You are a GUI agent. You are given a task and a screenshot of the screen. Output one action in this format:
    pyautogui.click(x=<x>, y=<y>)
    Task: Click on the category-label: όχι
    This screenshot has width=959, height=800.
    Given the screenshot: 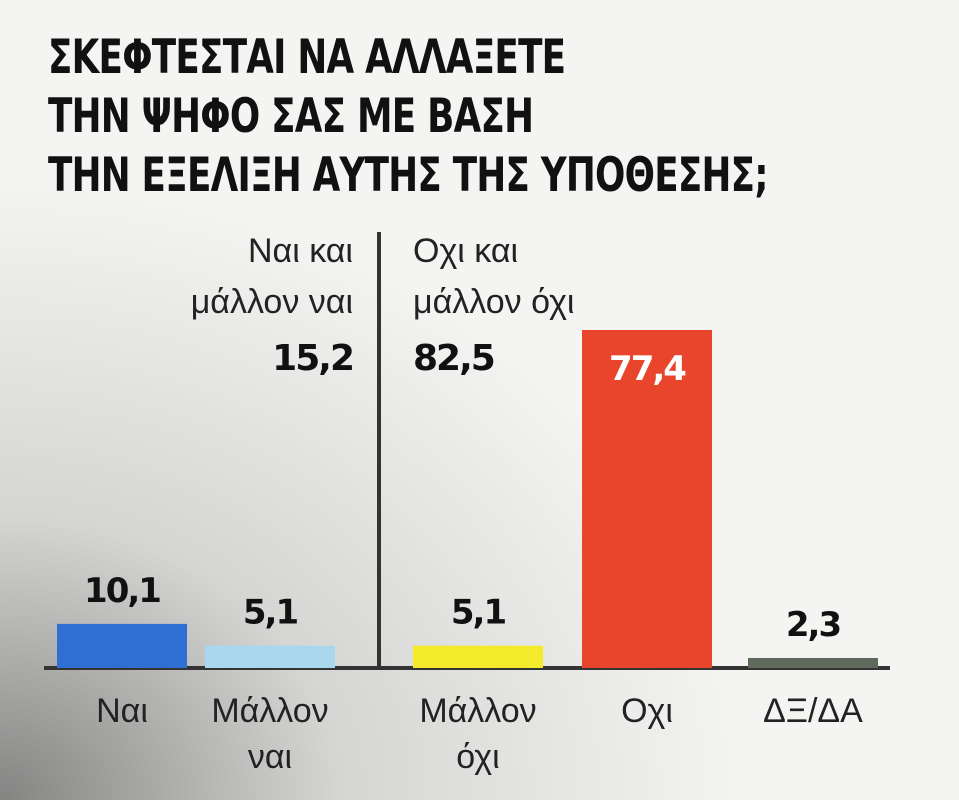 What is the action you would take?
    pyautogui.click(x=477, y=757)
    